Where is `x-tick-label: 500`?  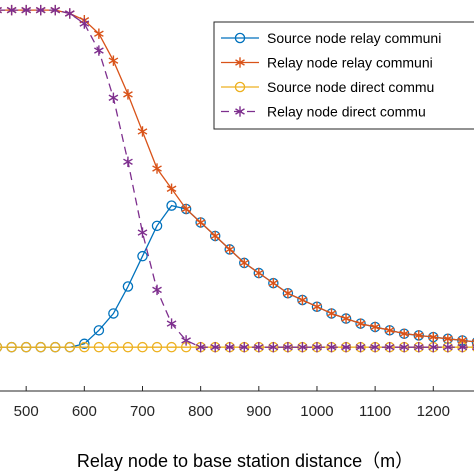
x-tick-label: 500 is located at coordinates (26, 411).